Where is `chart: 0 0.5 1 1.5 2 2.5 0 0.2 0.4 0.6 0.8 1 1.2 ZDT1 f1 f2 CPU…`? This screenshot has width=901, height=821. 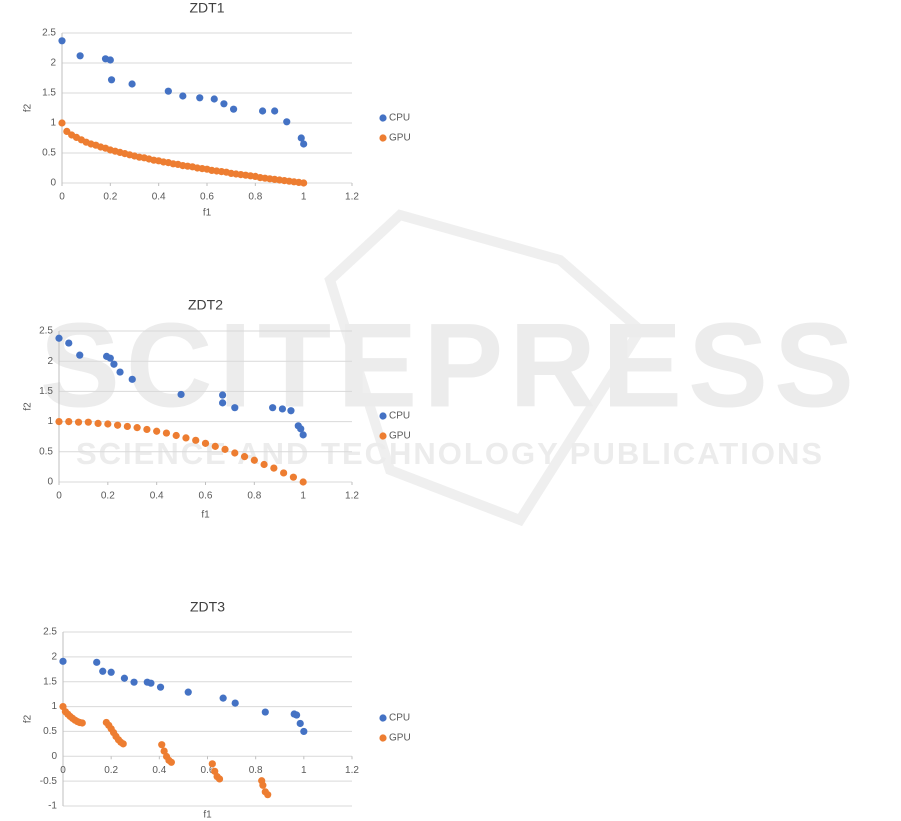
chart: 0 0.5 1 1.5 2 2.5 0 0.2 0.4 0.6 0.8 1 1.2 ZDT1 f1 f2 CPU… is located at coordinates (217, 109).